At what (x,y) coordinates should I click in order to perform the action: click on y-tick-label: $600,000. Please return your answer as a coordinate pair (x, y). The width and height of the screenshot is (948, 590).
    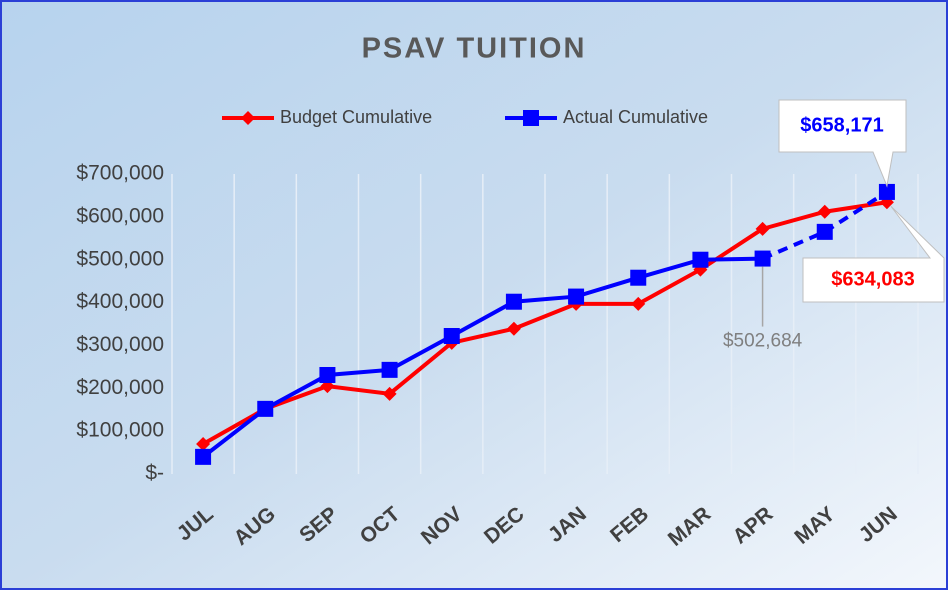
    Looking at the image, I should click on (120, 215).